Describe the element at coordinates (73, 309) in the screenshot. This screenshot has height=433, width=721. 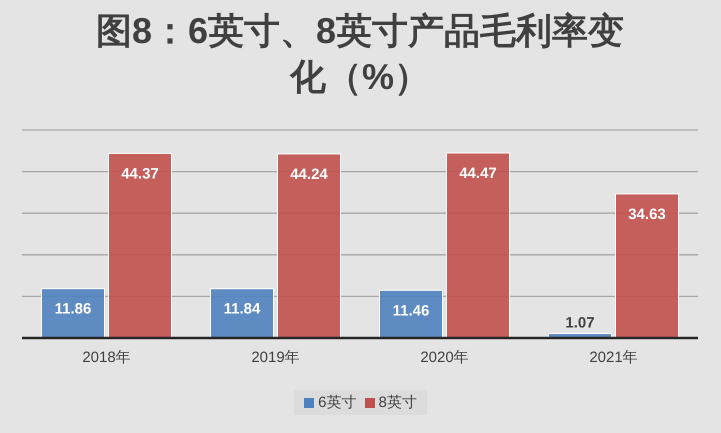
I see `data-label: 11.86` at that location.